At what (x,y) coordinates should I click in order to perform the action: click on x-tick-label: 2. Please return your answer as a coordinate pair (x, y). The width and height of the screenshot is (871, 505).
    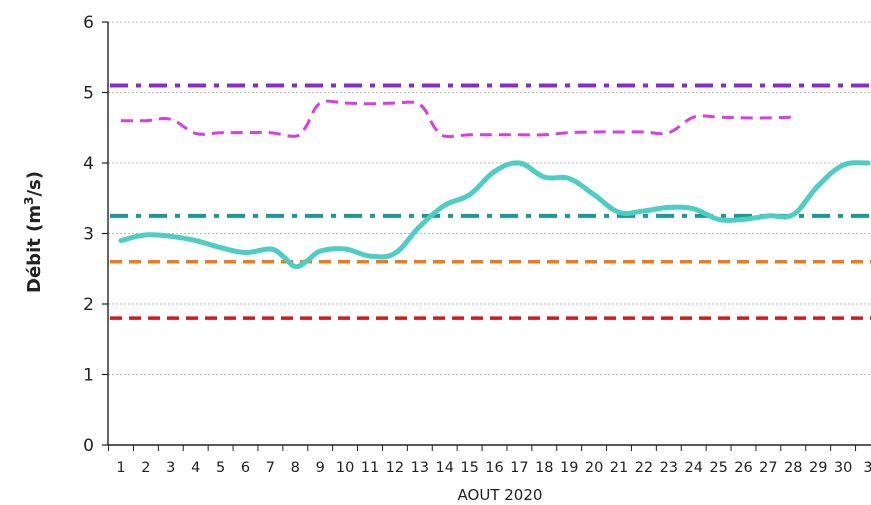
    Looking at the image, I should click on (145, 468).